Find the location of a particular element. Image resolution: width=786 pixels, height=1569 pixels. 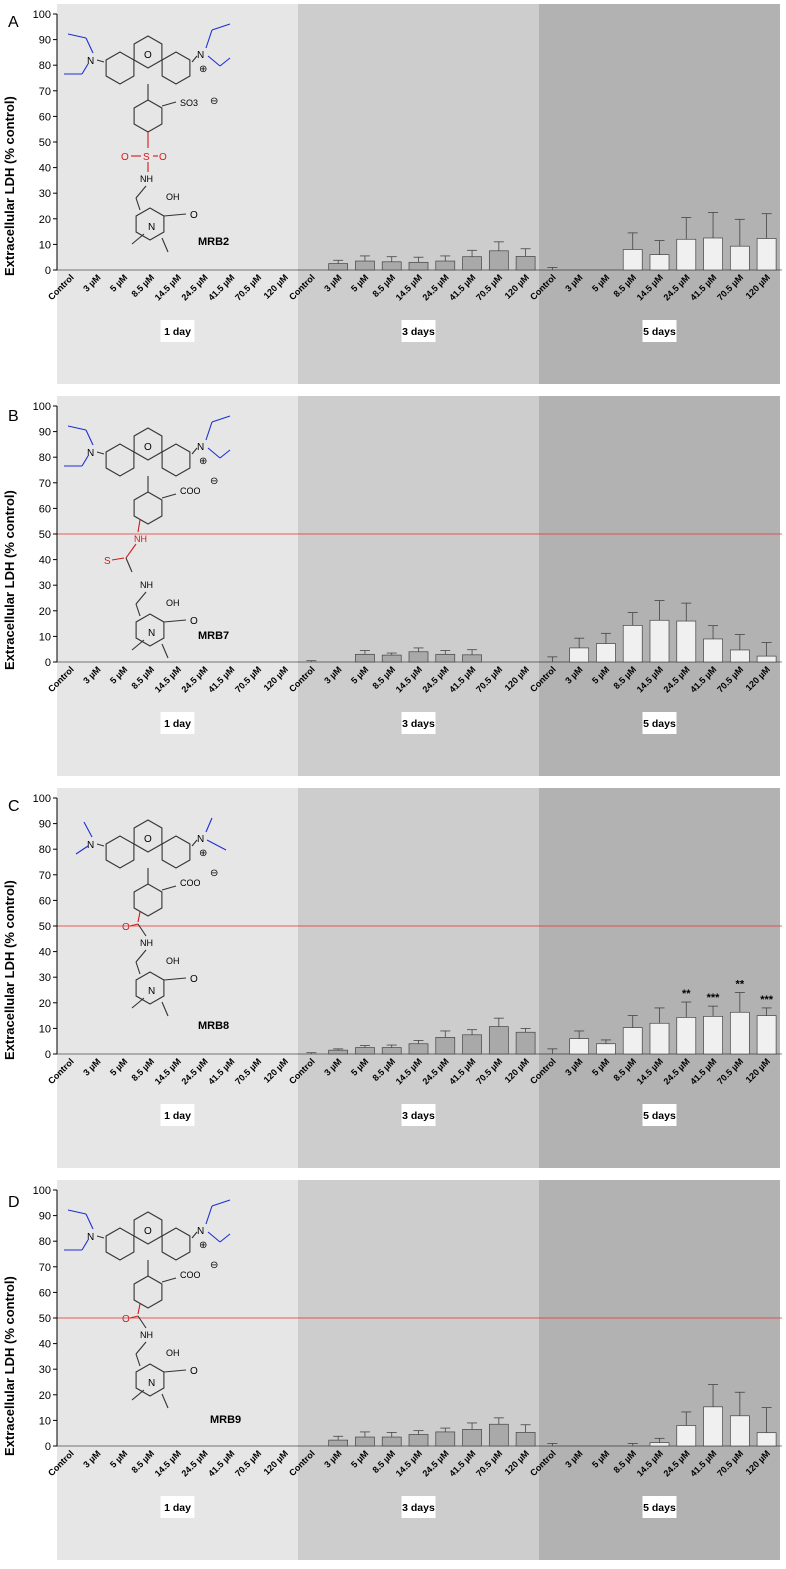

compound-label: MRB8 is located at coordinates (214, 1026).